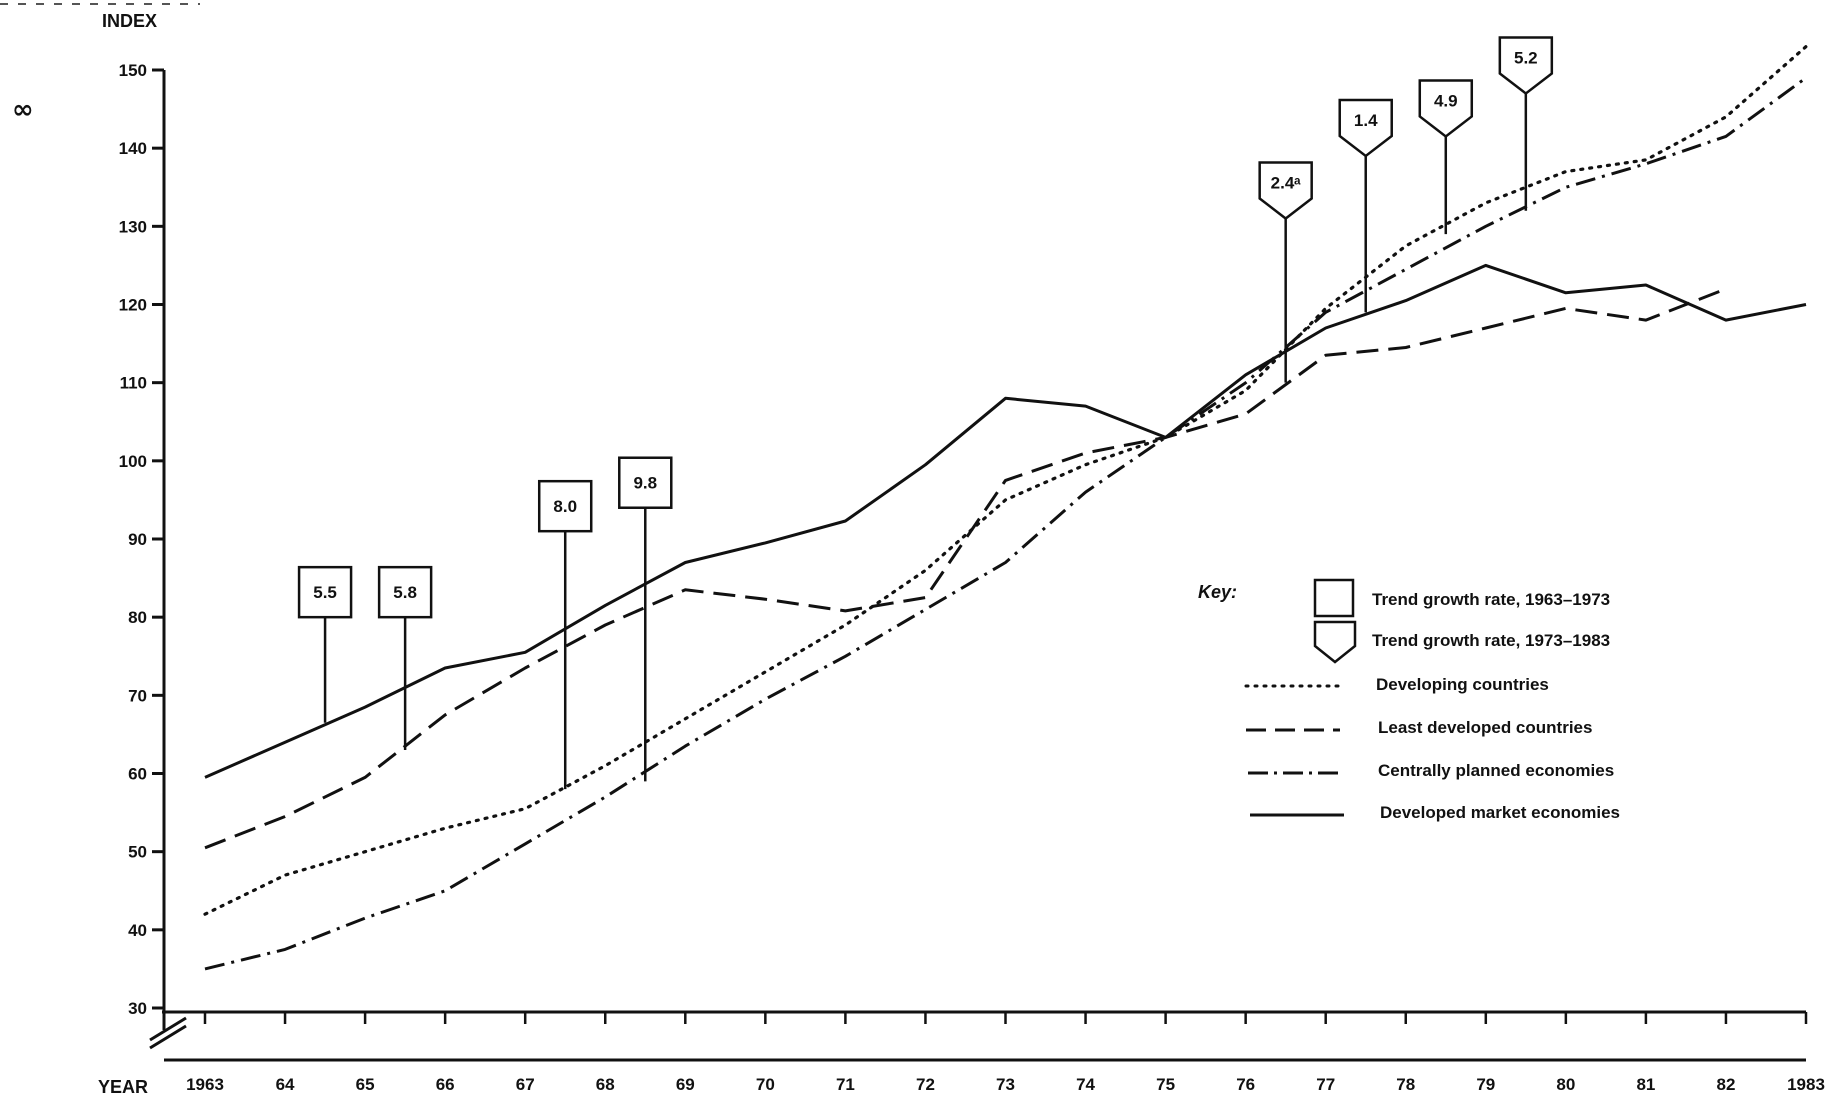  Describe the element at coordinates (1446, 157) in the screenshot. I see `growth-rate-callout: 4.9` at that location.